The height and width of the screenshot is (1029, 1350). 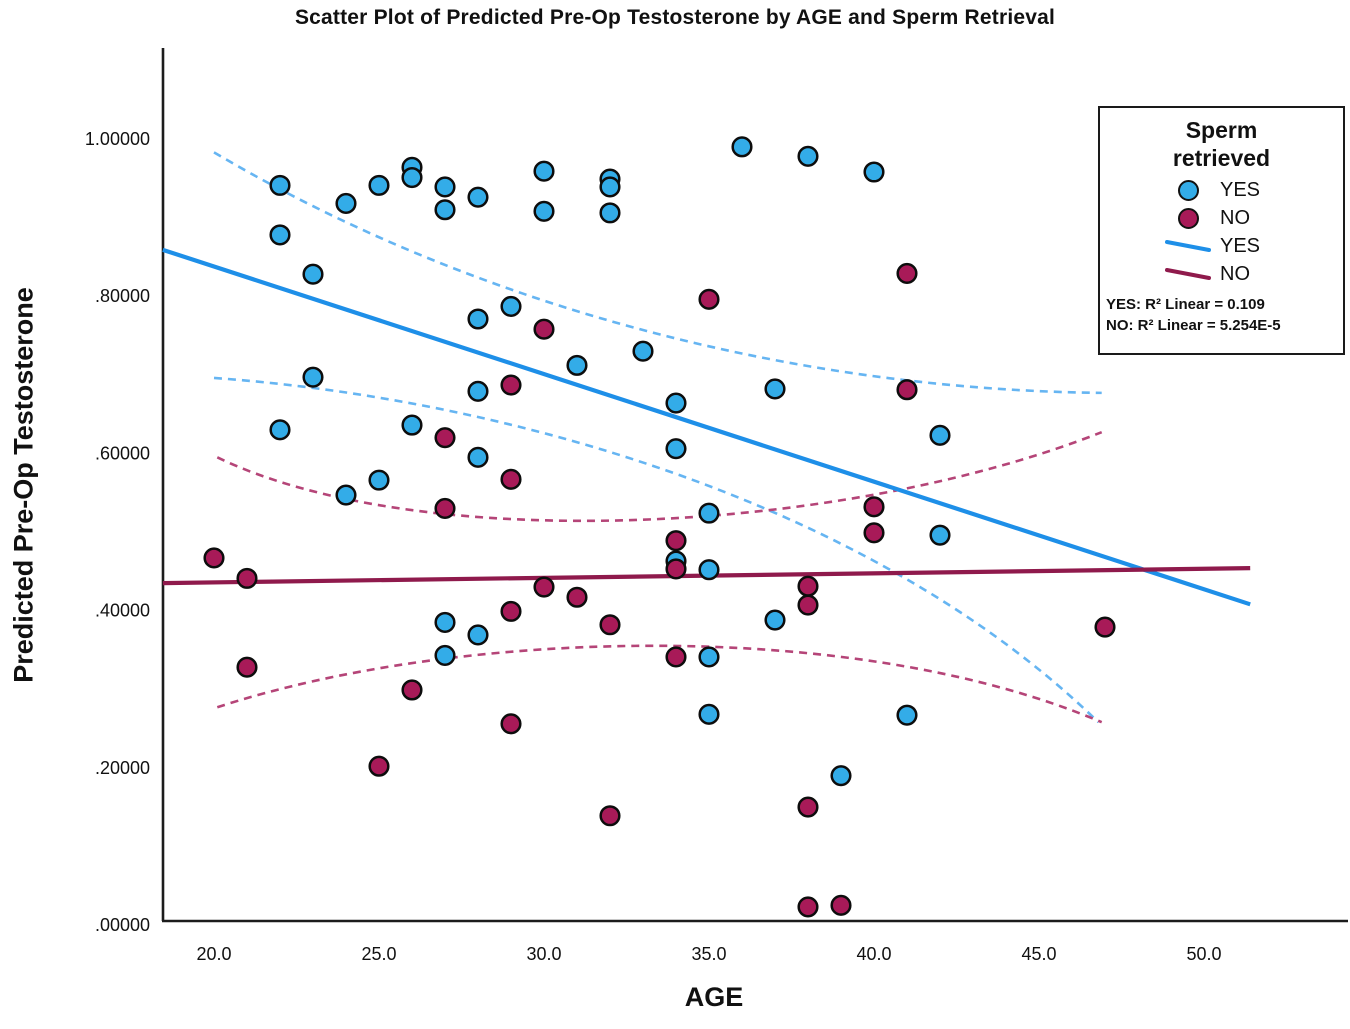 I want to click on x-tick-label: 35.0, so click(x=708, y=954).